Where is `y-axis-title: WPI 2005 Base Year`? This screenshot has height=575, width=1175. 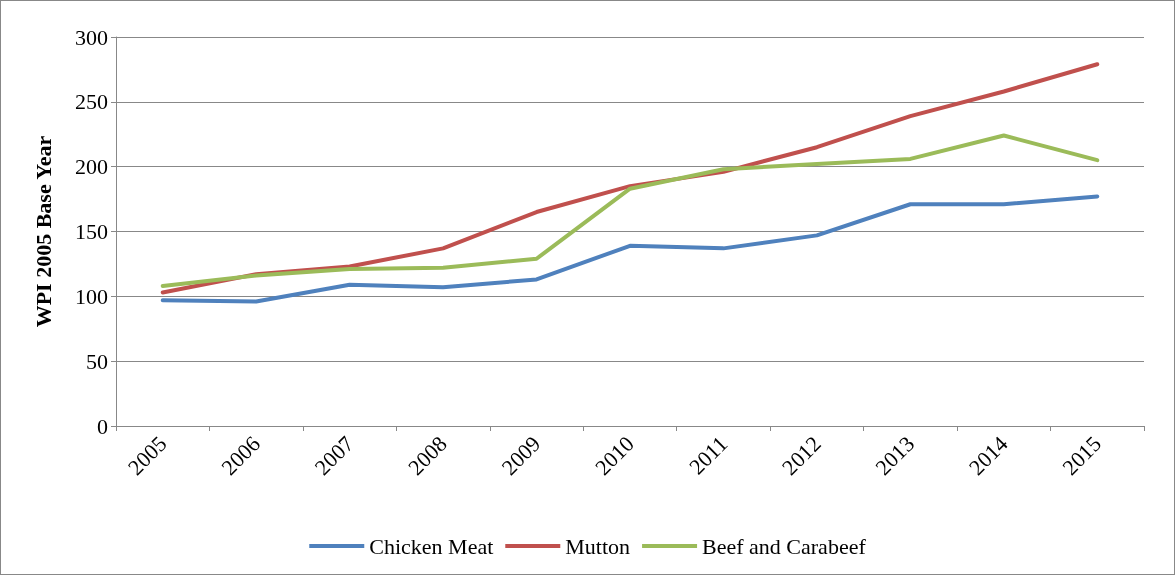
y-axis-title: WPI 2005 Base Year is located at coordinates (43, 231).